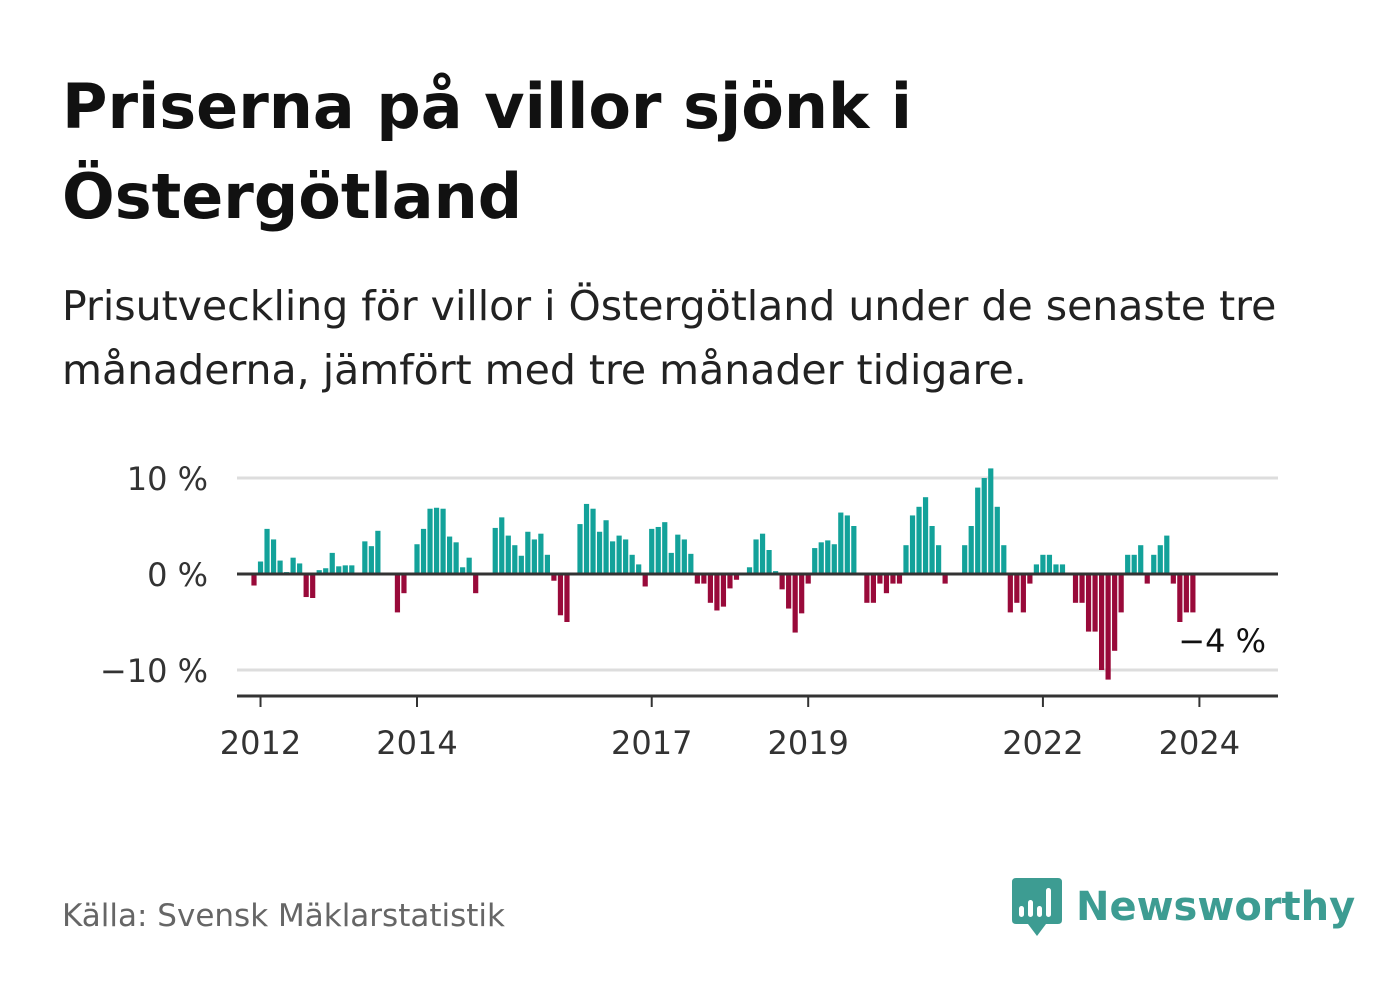 The height and width of the screenshot is (999, 1382). I want to click on x-tick-label: 2012, so click(260, 743).